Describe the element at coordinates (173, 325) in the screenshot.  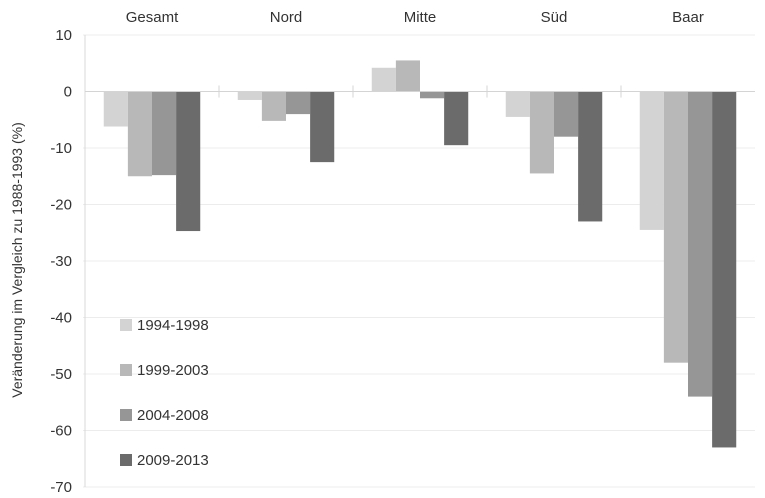
I see `legend-label: 1994-1998` at that location.